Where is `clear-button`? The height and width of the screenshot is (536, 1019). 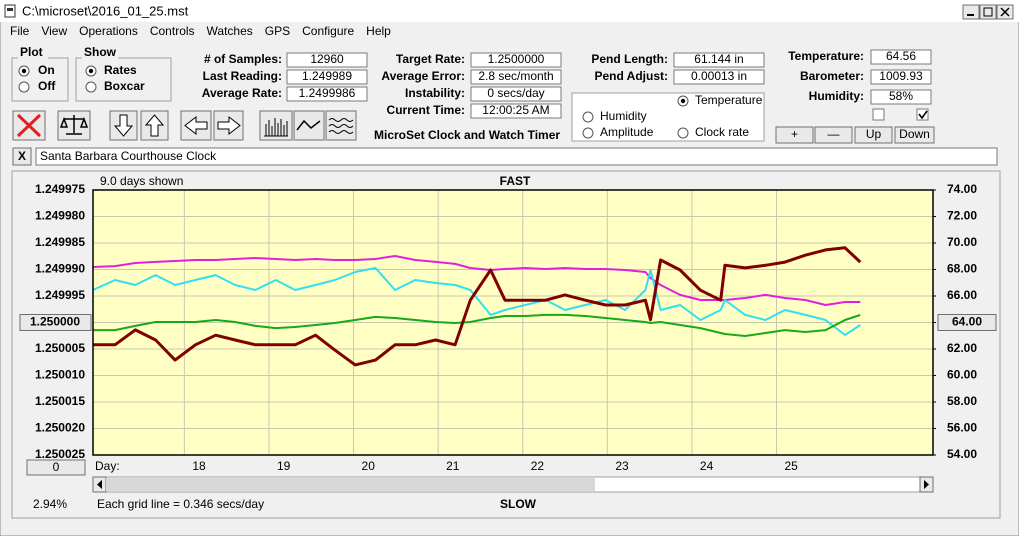 clear-button is located at coordinates (22, 156).